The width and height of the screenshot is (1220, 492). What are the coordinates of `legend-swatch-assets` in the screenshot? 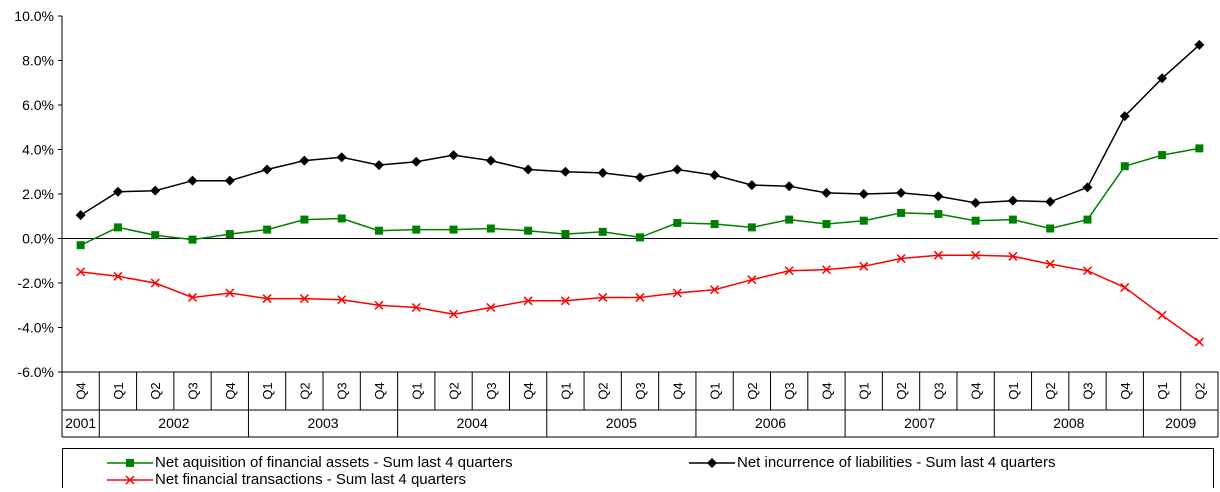 It's located at (130, 462).